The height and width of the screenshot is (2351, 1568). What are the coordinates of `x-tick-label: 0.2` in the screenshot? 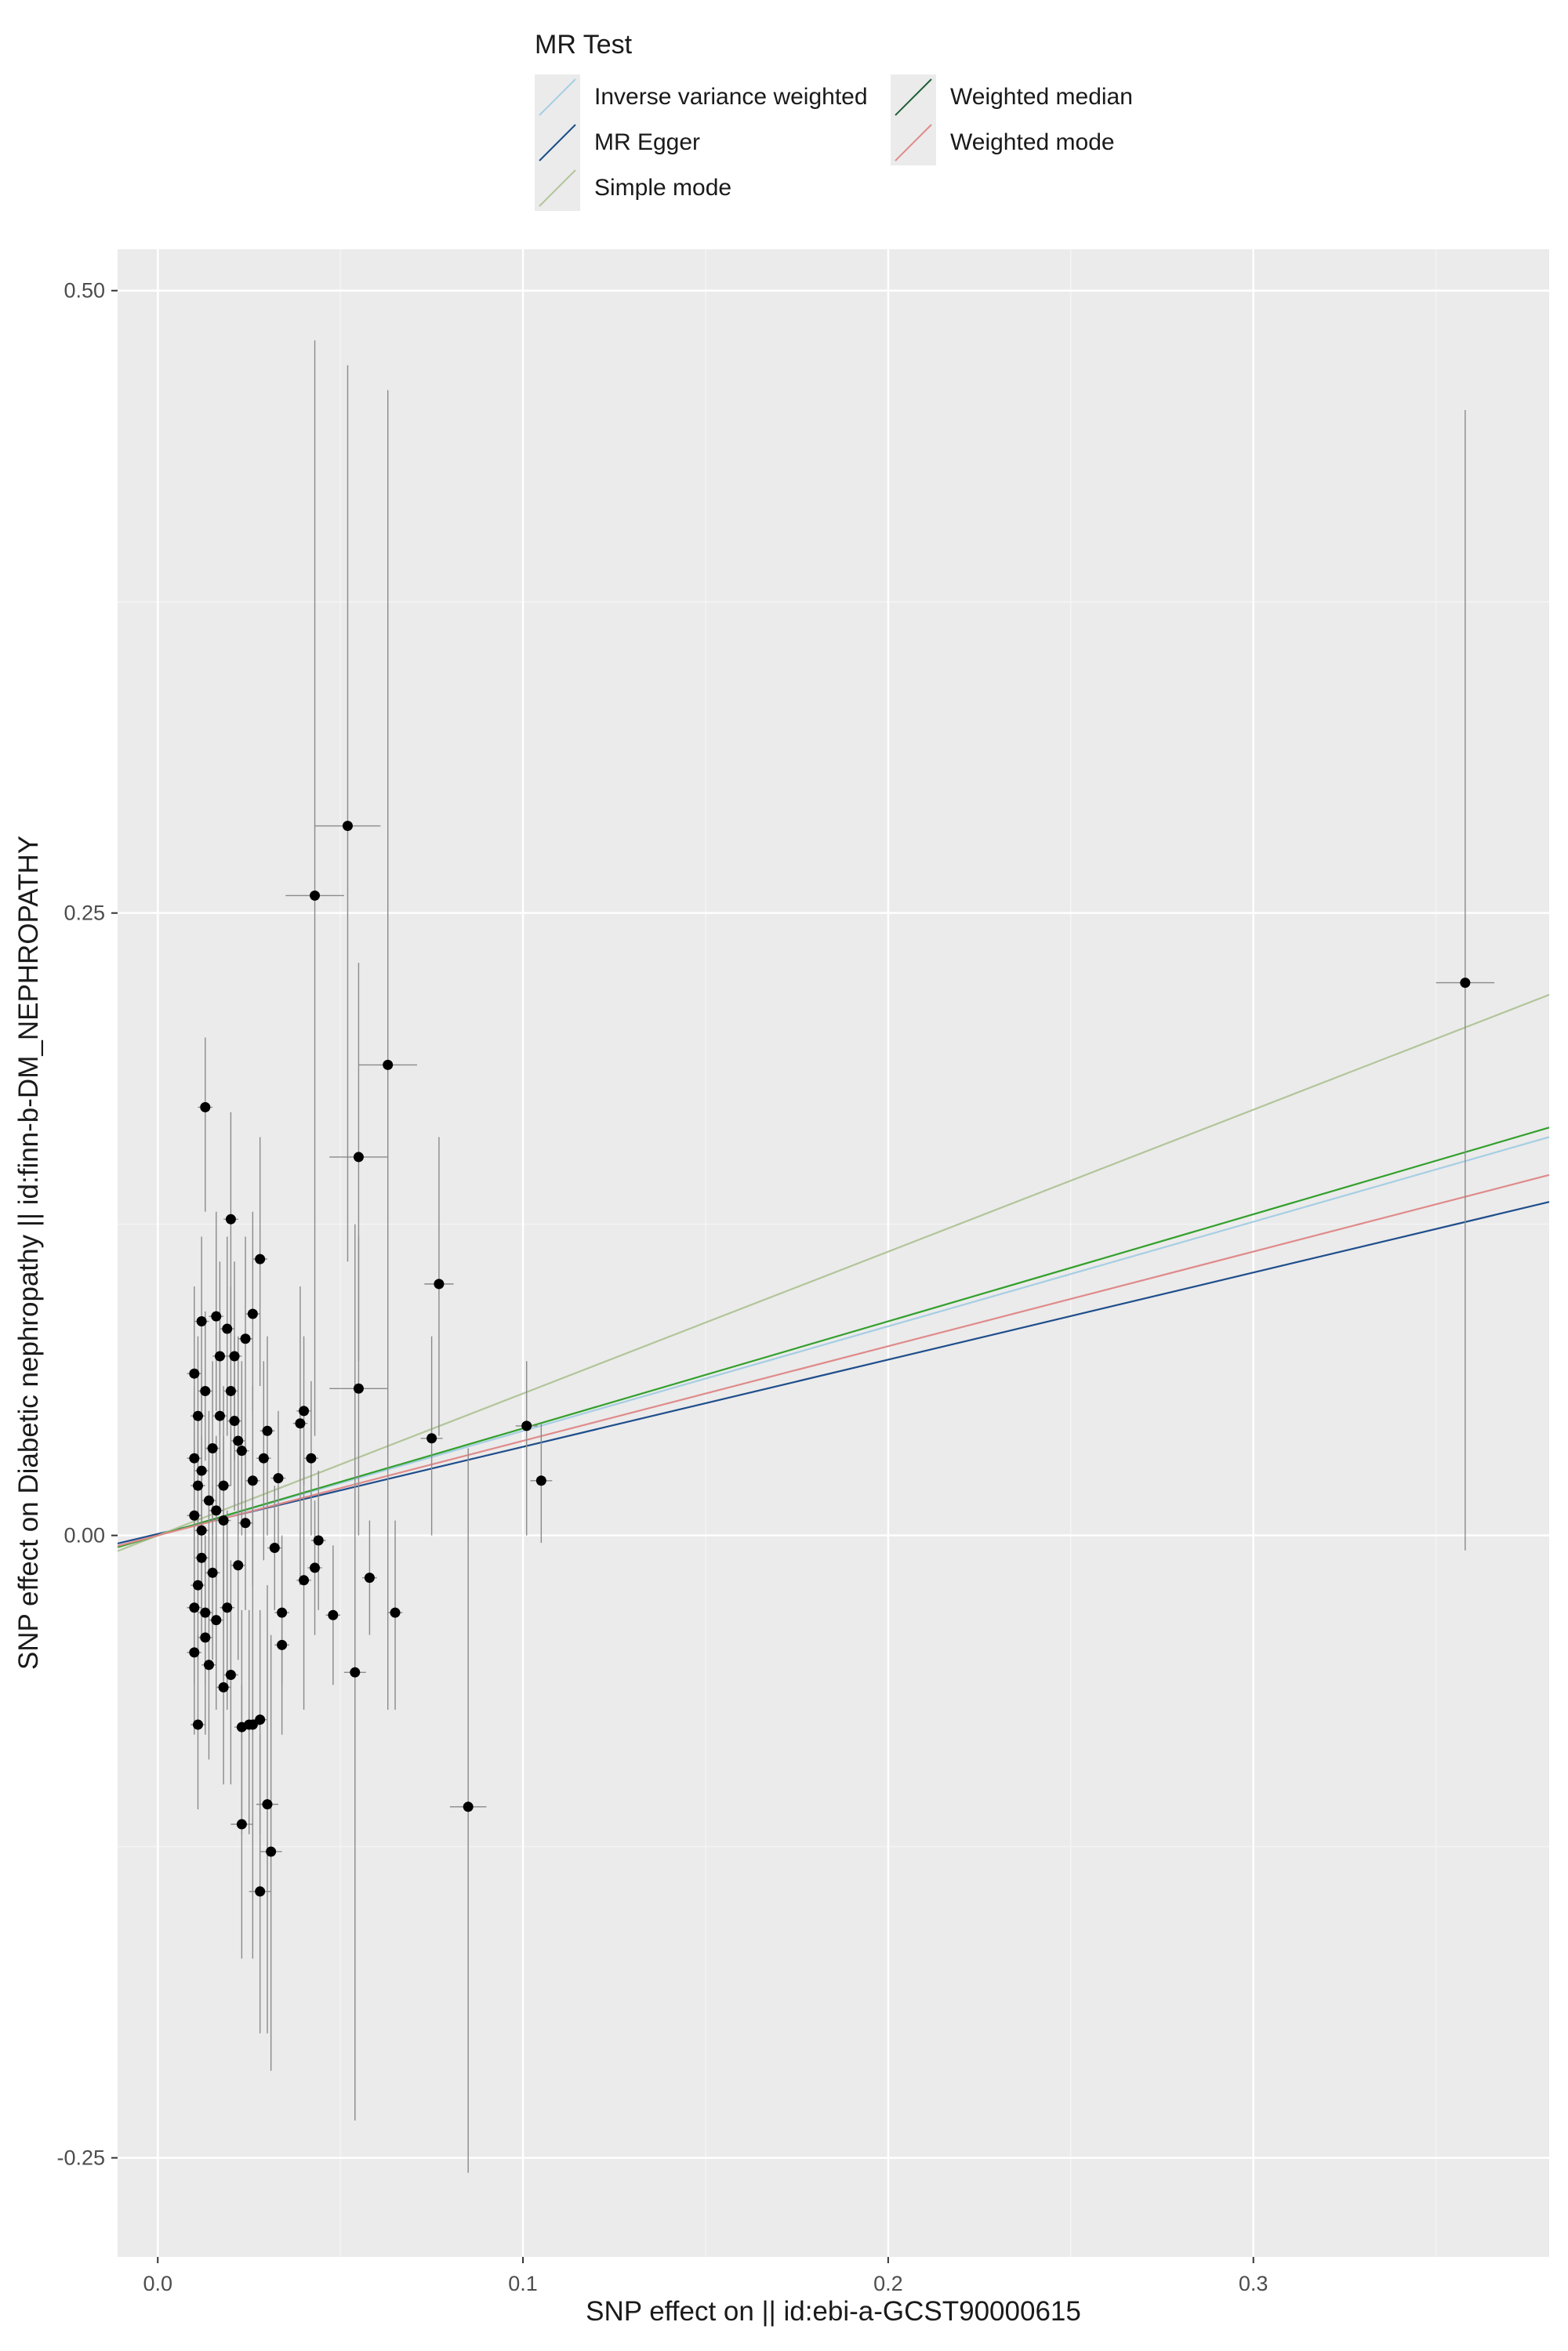 It's located at (888, 2283).